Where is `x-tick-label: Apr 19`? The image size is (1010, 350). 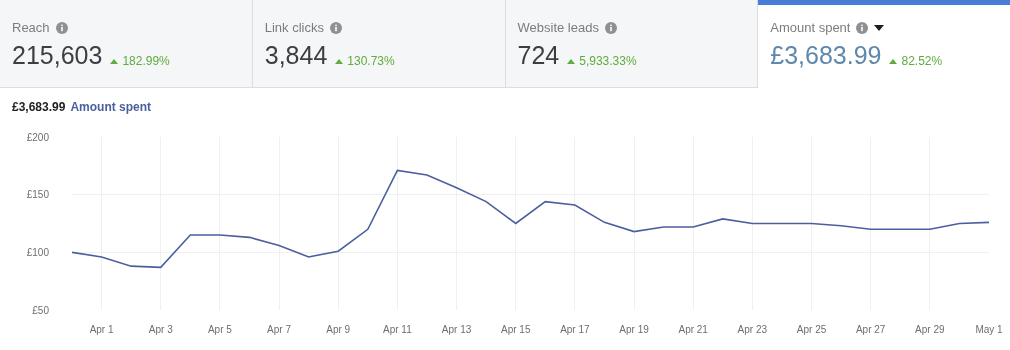
x-tick-label: Apr 19 is located at coordinates (634, 329).